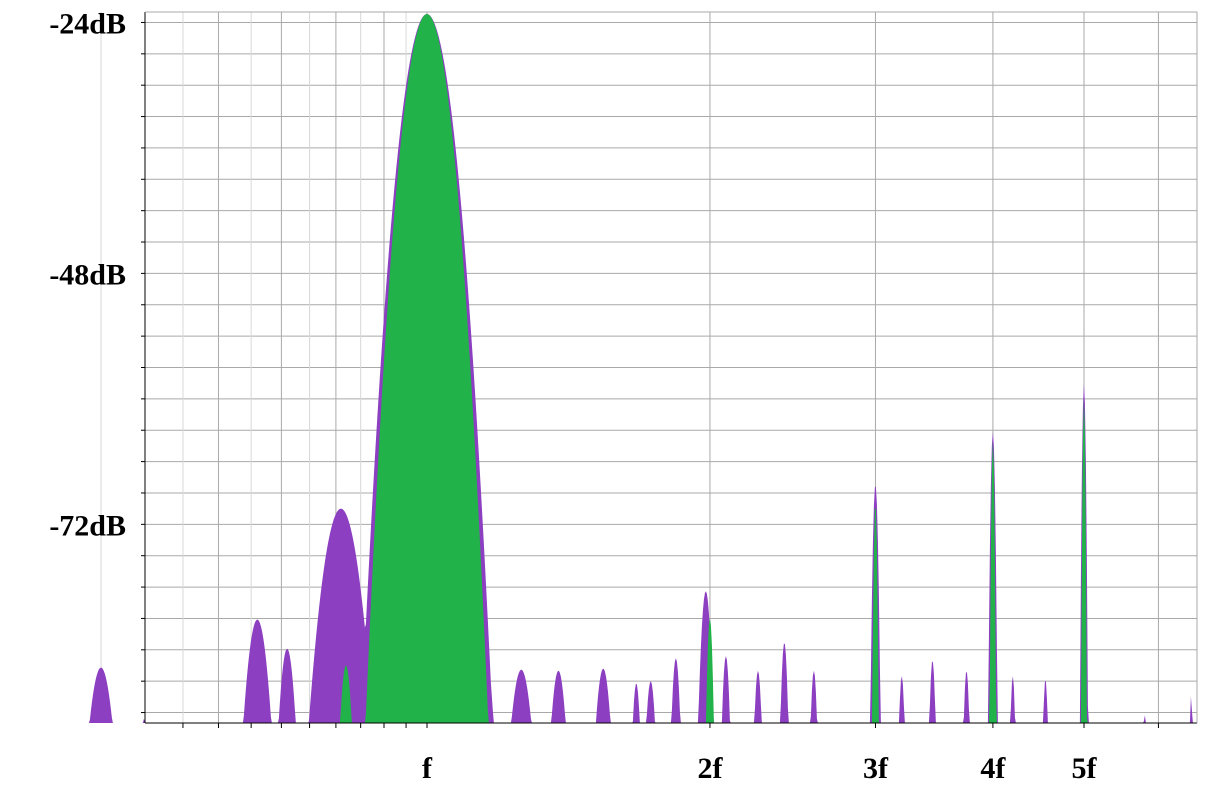 Image resolution: width=1228 pixels, height=800 pixels. I want to click on x-tick-label: 2f, so click(710, 768).